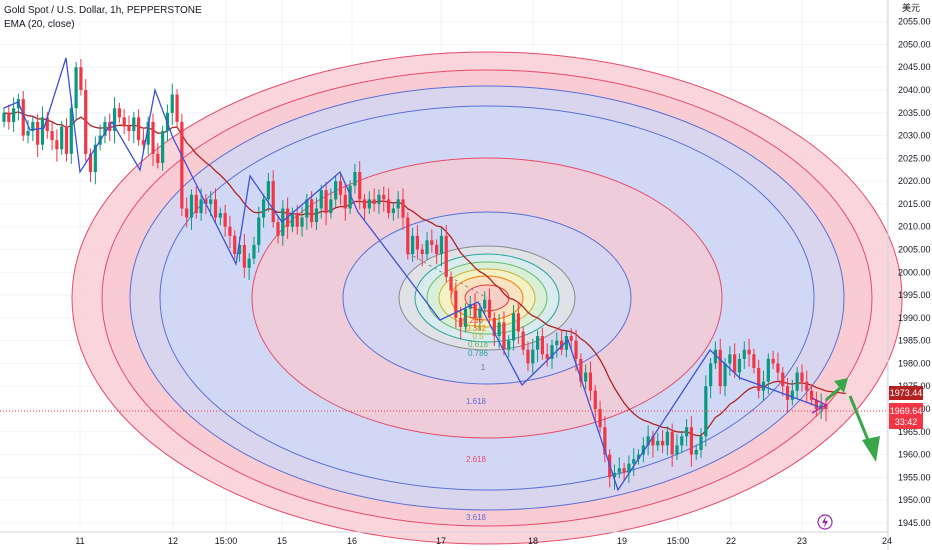 This screenshot has width=932, height=550. I want to click on price-tags: 1973.44 1969.64 33:42, so click(906, 407).